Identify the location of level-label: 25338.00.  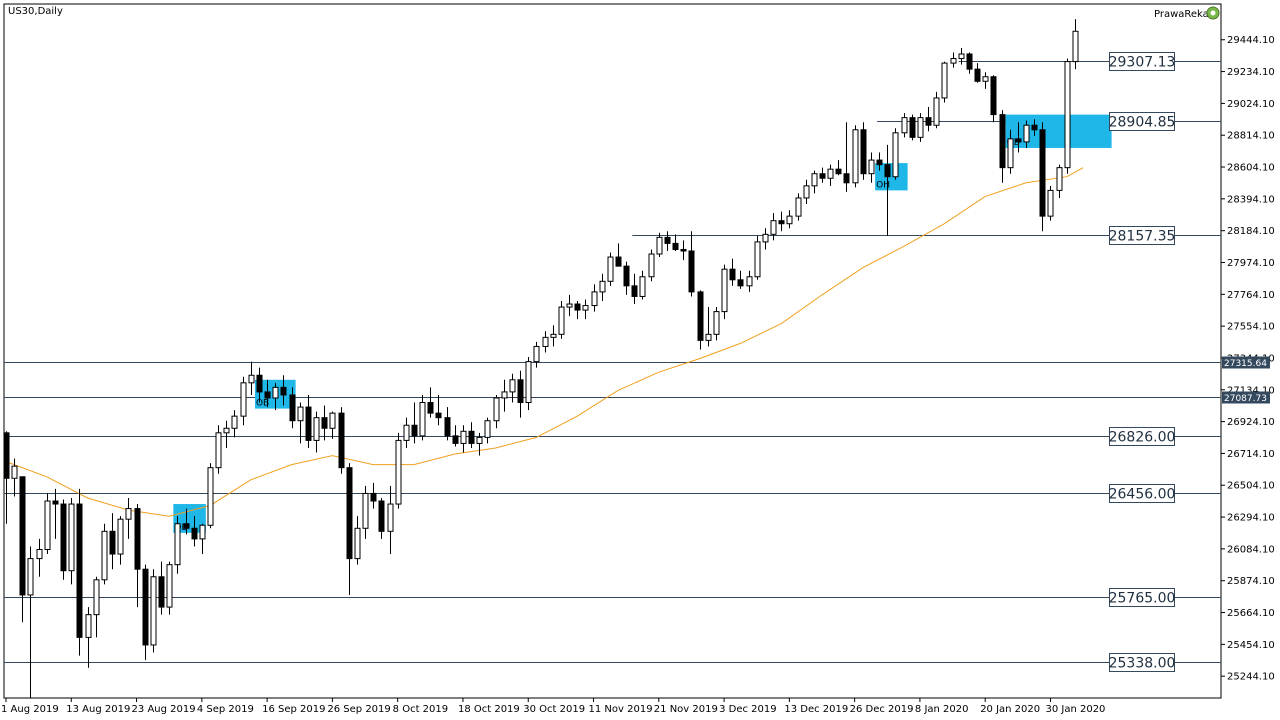
(1142, 664).